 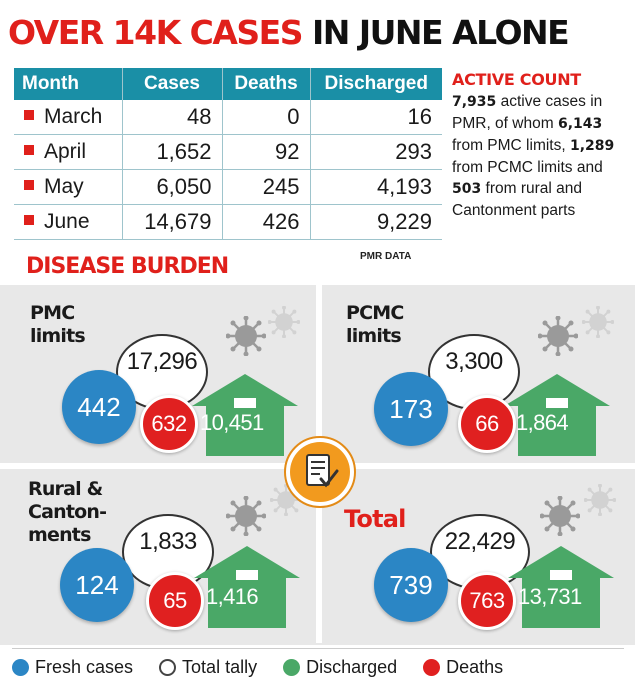 I want to click on headline: OVER 14K CASES IN JUNE ALONE, so click(x=318, y=33).